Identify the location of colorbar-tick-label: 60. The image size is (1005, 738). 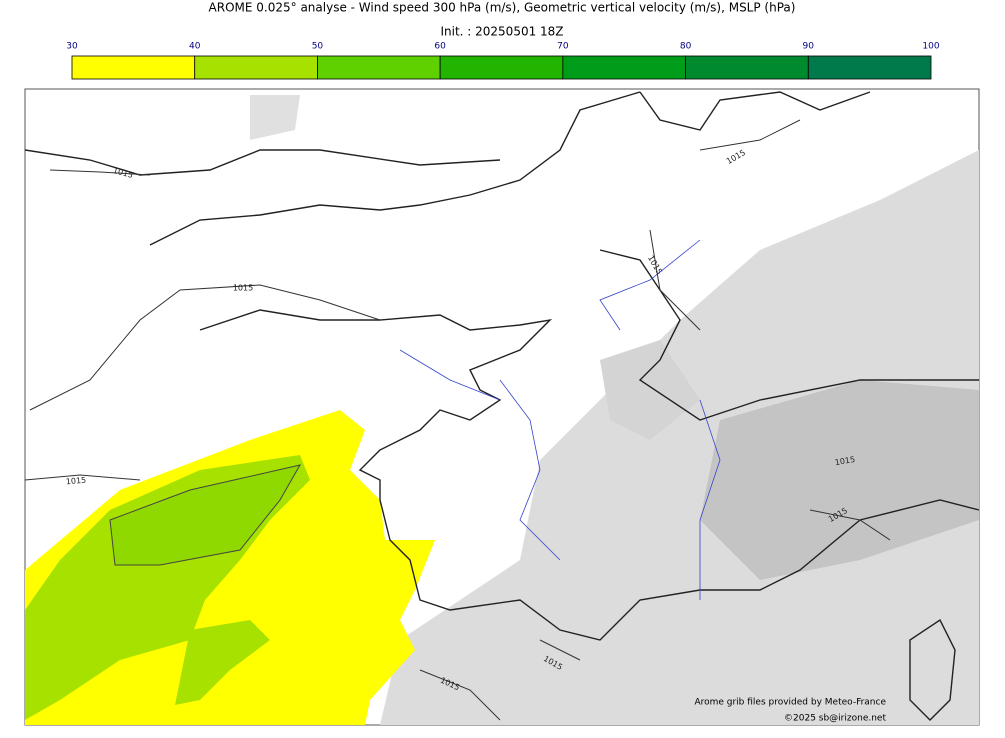
(440, 47).